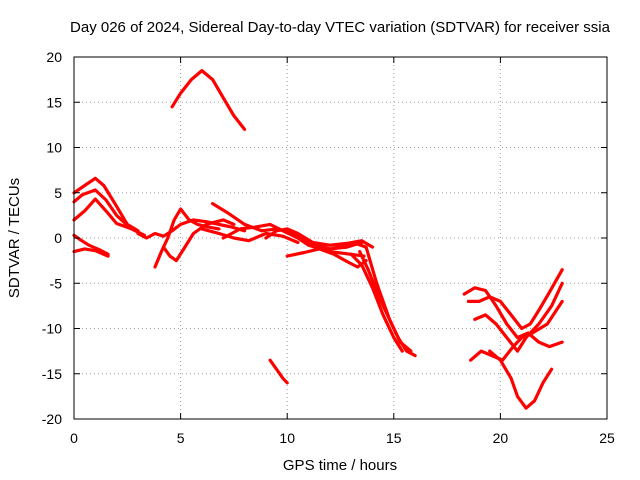 The width and height of the screenshot is (640, 480). Describe the element at coordinates (52, 374) in the screenshot. I see `y-tick-label: -15` at that location.